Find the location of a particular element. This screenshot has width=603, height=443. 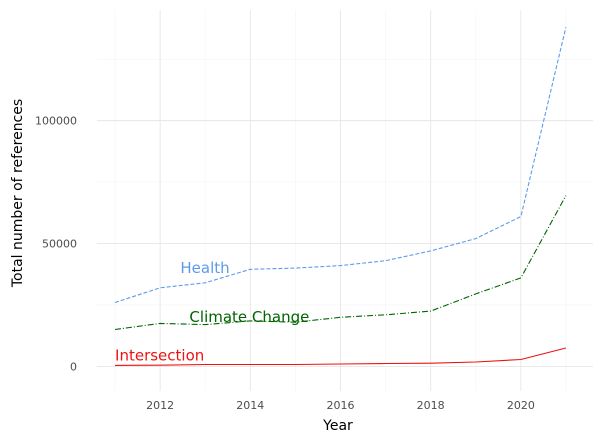

series-label-health: Health is located at coordinates (204, 268).